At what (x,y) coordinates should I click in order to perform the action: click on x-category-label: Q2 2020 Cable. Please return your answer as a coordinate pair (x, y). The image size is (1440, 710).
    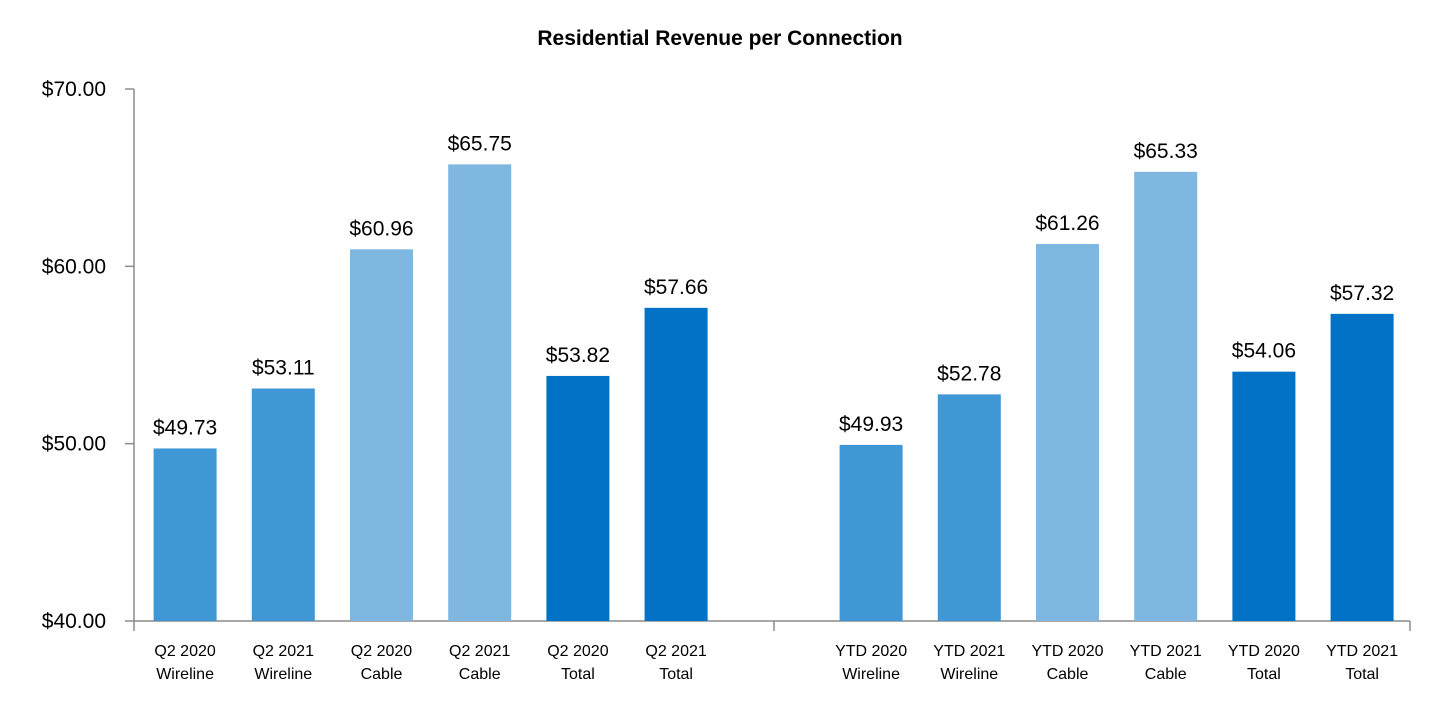
    Looking at the image, I should click on (381, 663).